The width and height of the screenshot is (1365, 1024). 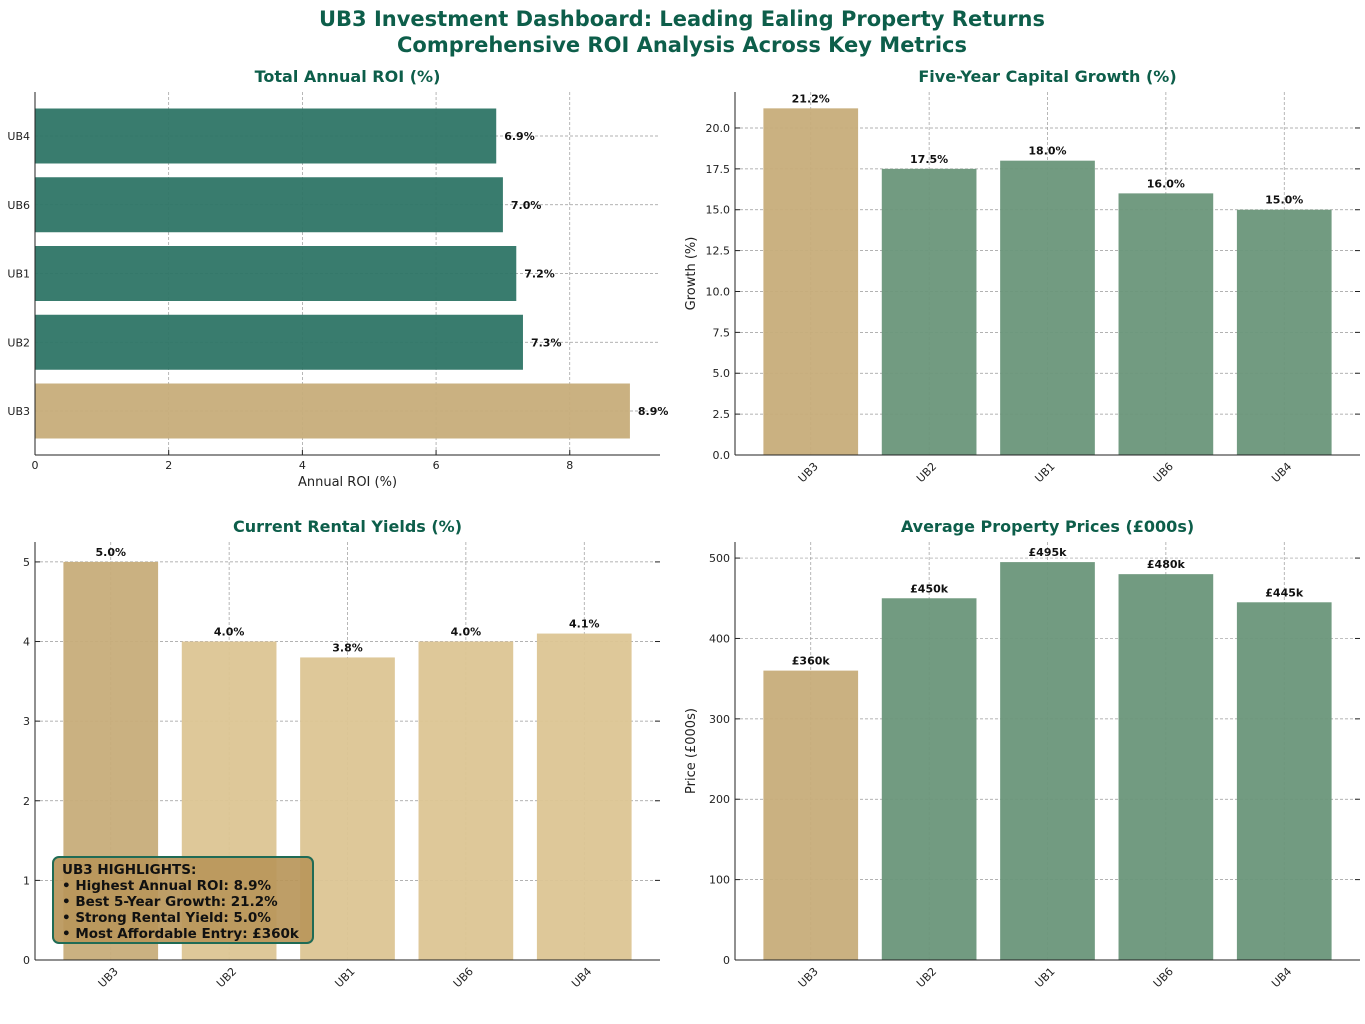 What do you see at coordinates (26, 880) in the screenshot?
I see `y-tick-label: 1` at bounding box center [26, 880].